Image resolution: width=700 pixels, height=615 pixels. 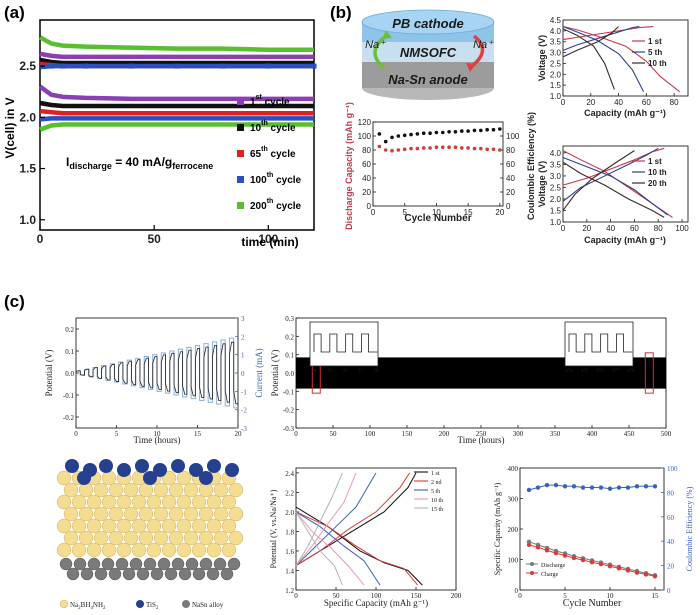 What do you see at coordinates (672, 469) in the screenshot?
I see `c-cyc-y2tick-label-5: 100` at bounding box center [672, 469].